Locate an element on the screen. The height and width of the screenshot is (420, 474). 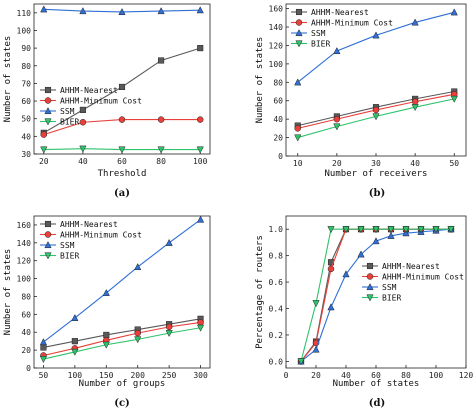
y-tick-label: 60 is located at coordinates (26, 314).